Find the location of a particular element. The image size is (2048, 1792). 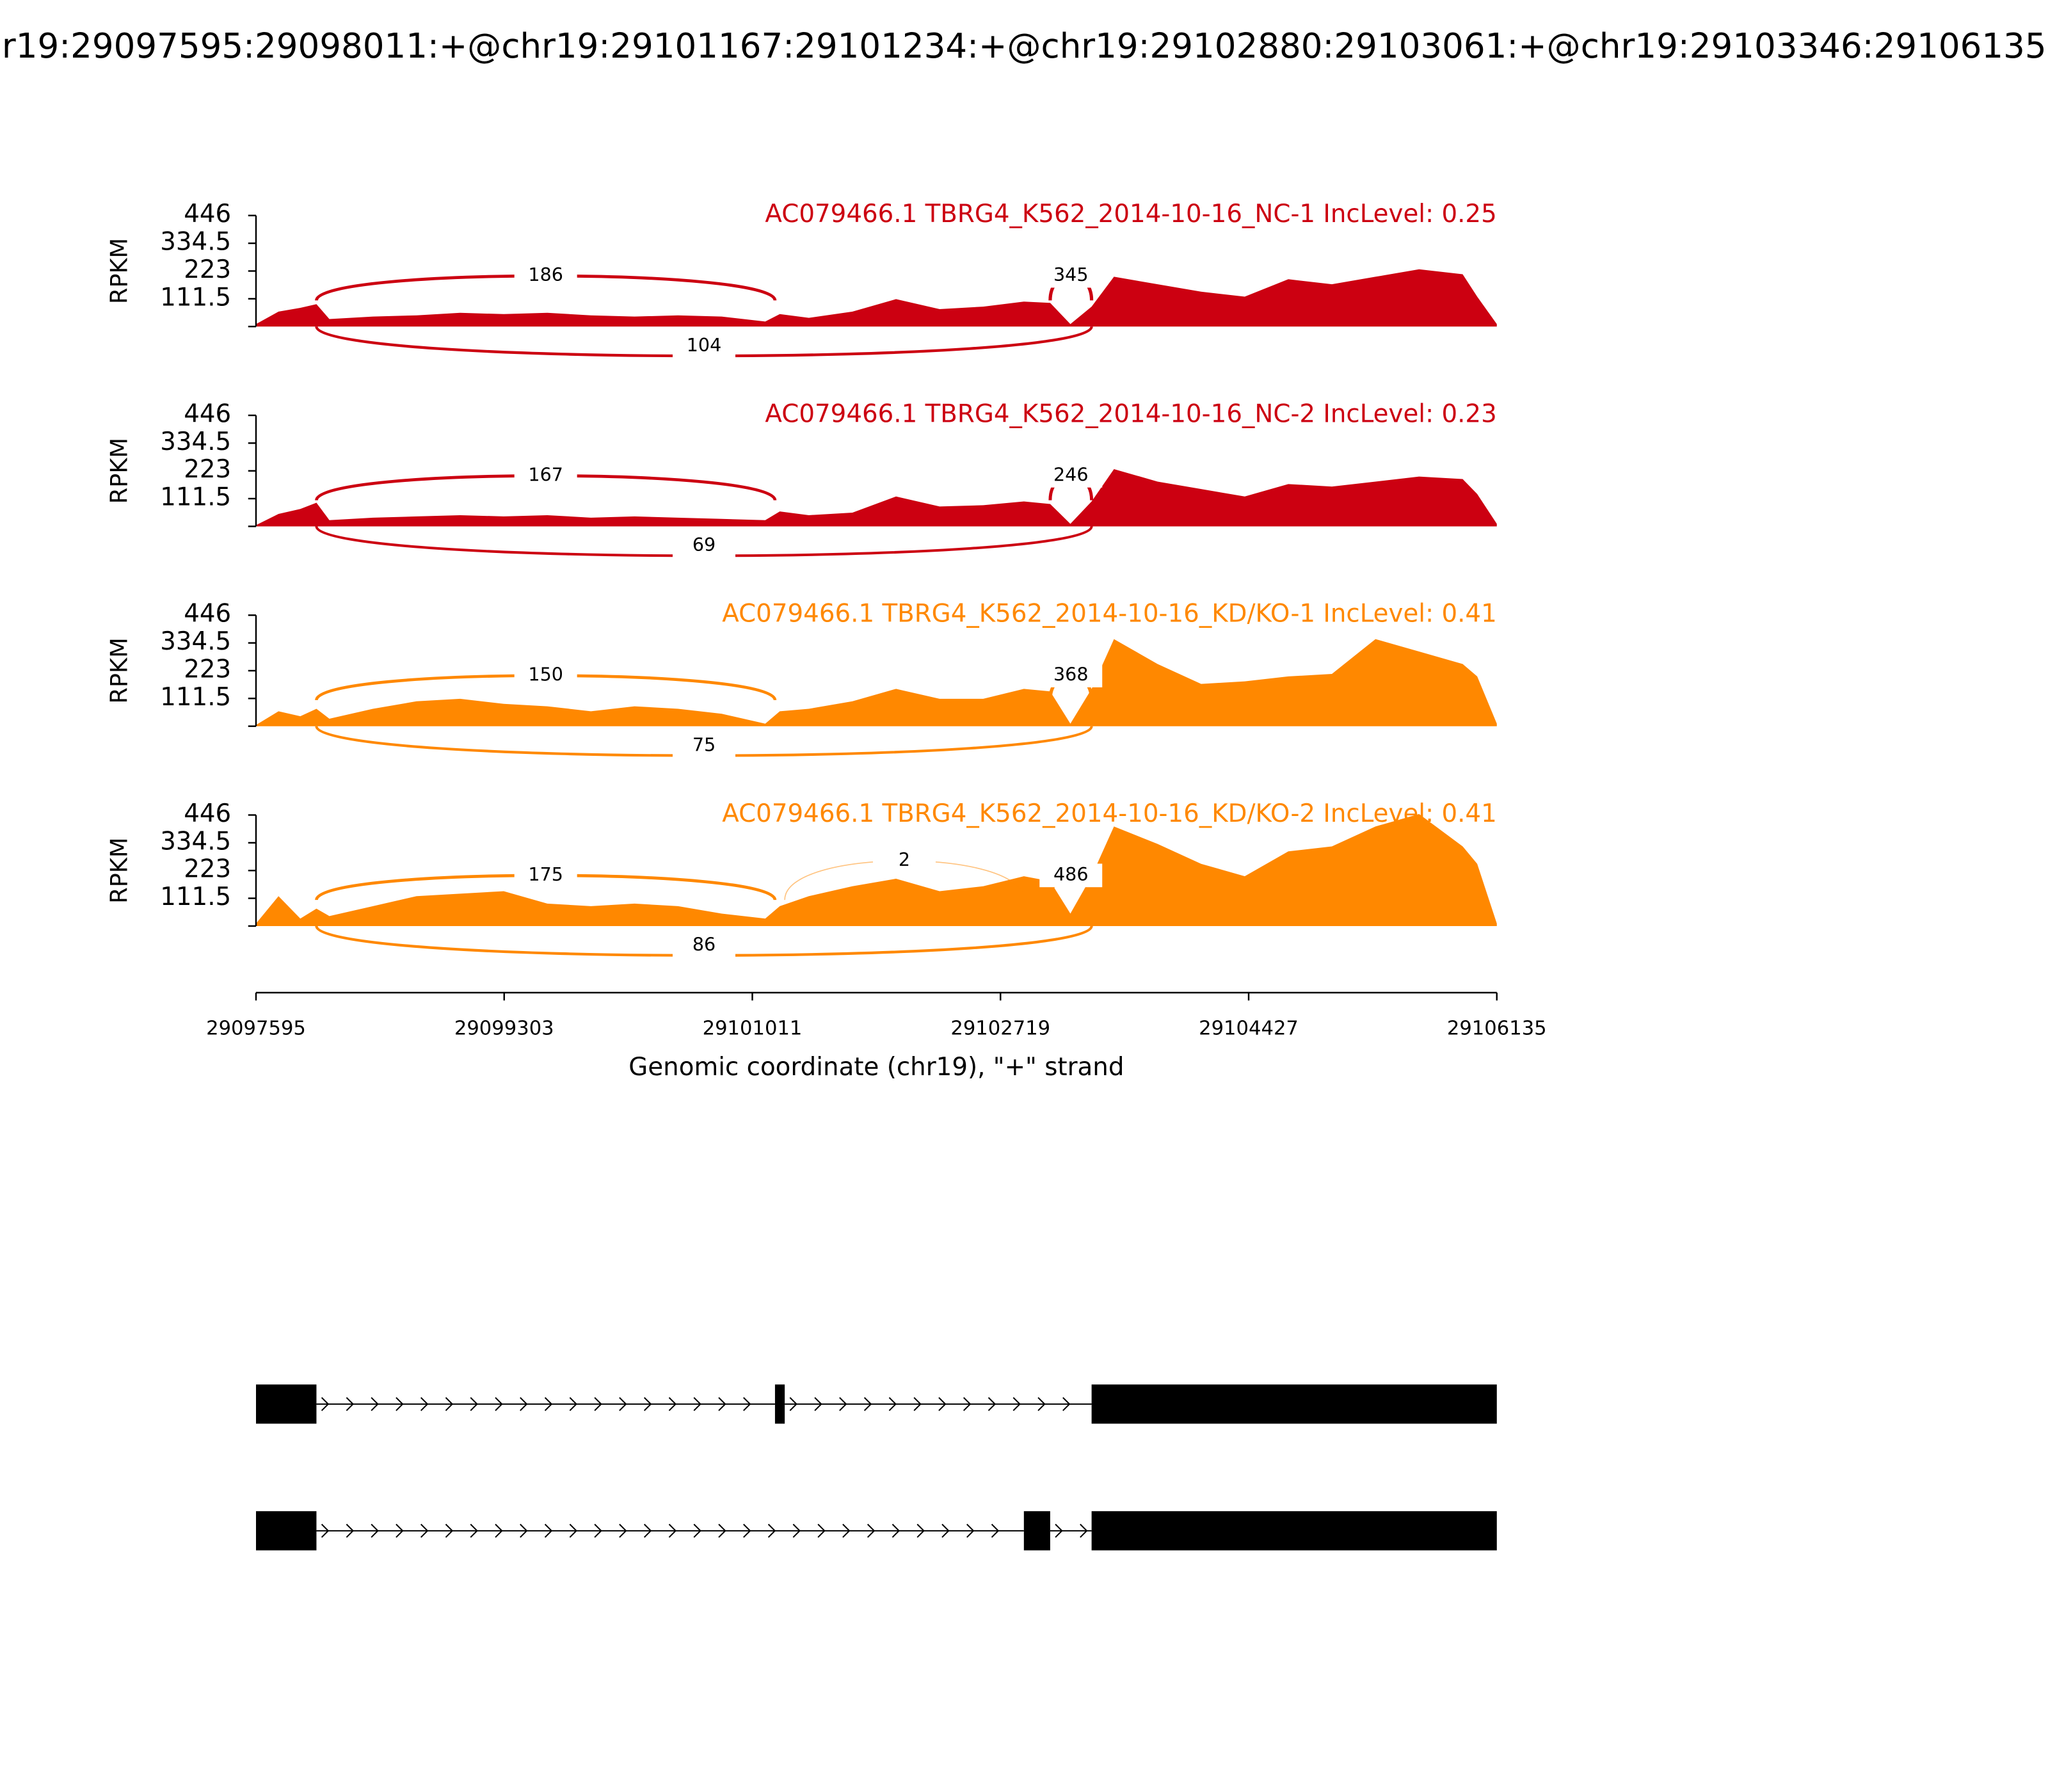

junction-count: 486 is located at coordinates (1071, 874).